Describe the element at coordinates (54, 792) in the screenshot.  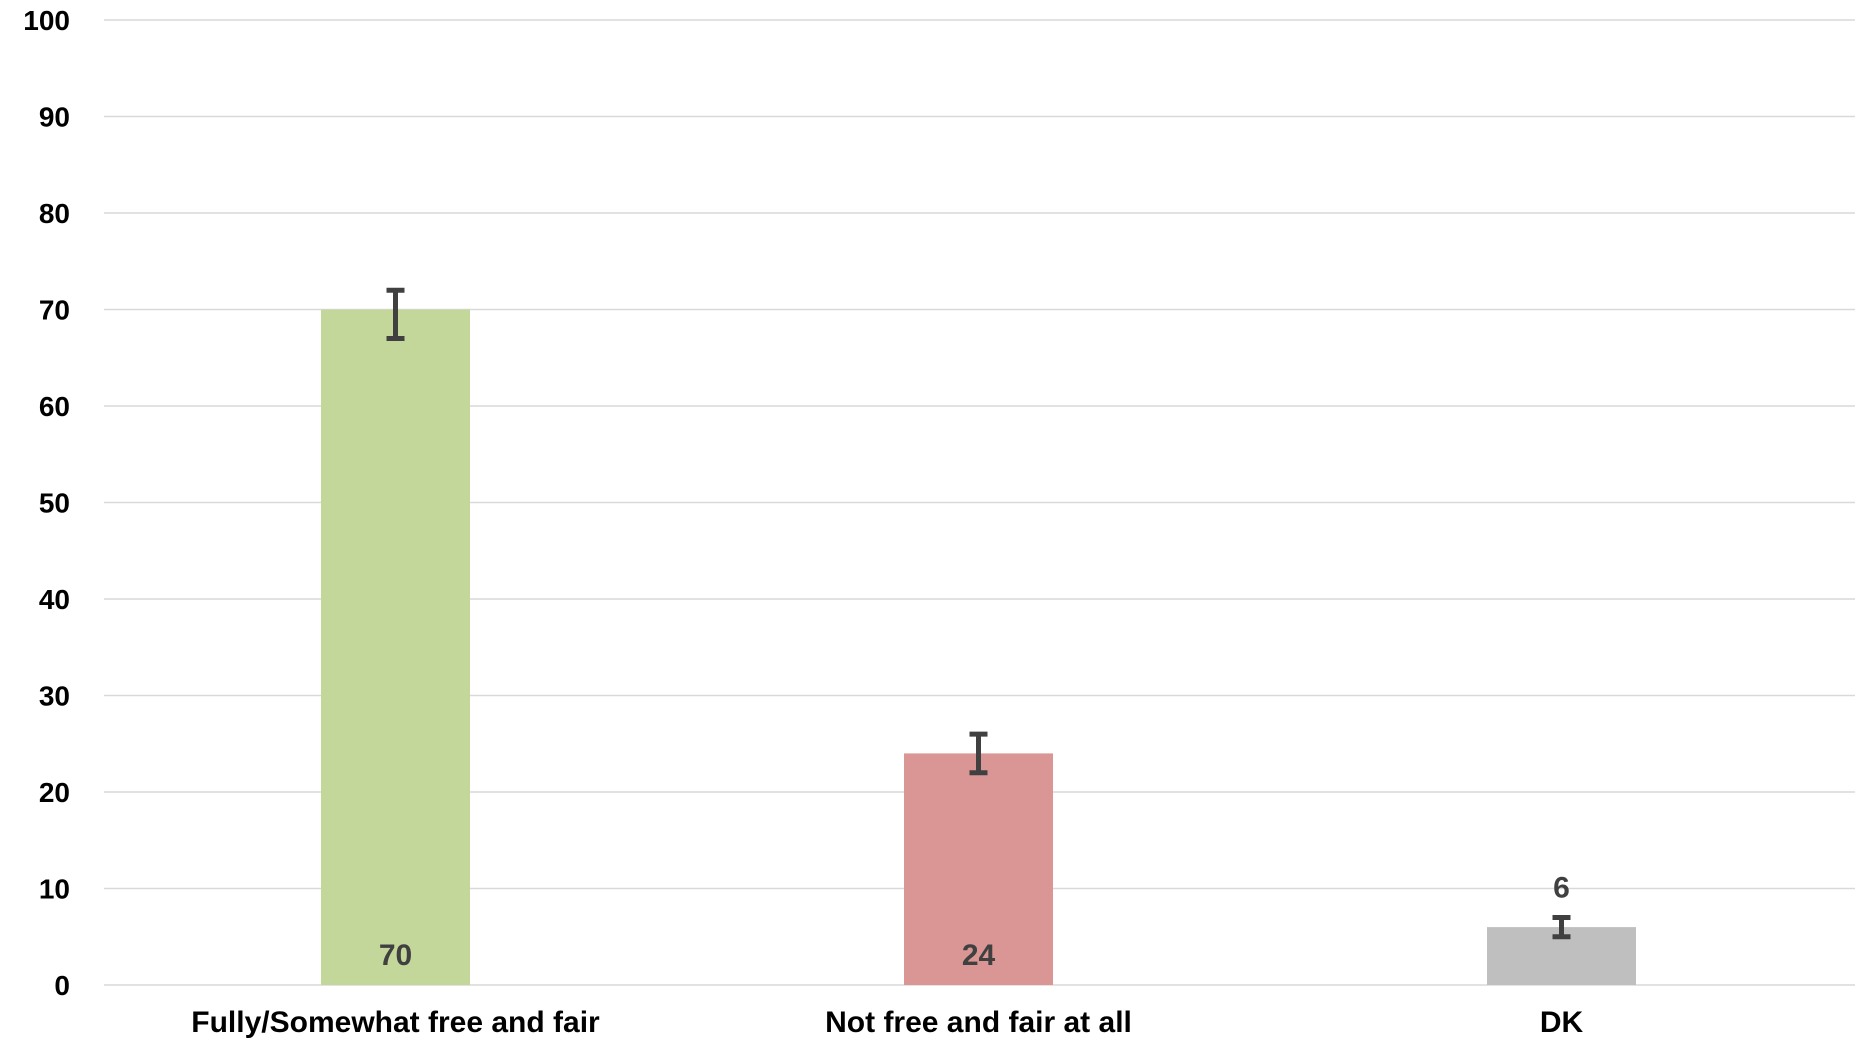
I see `y-tick-label-20: 20` at that location.